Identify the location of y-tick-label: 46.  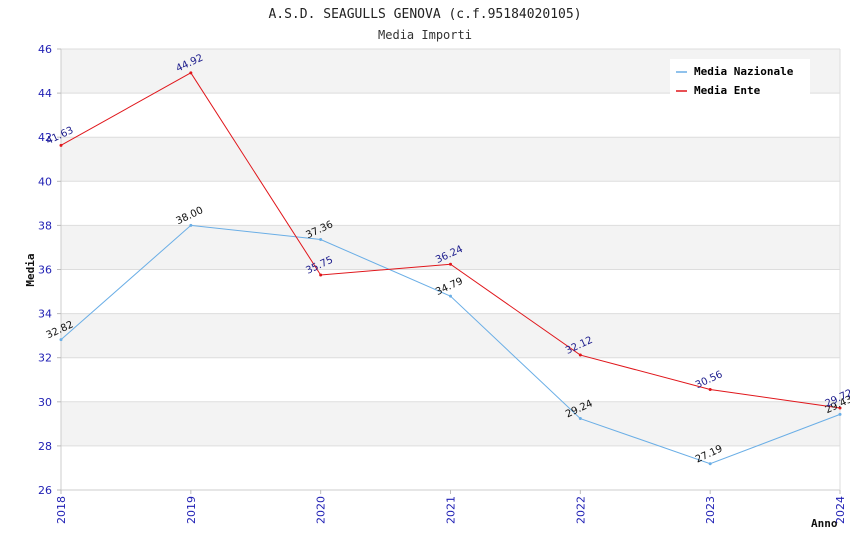
(45, 49).